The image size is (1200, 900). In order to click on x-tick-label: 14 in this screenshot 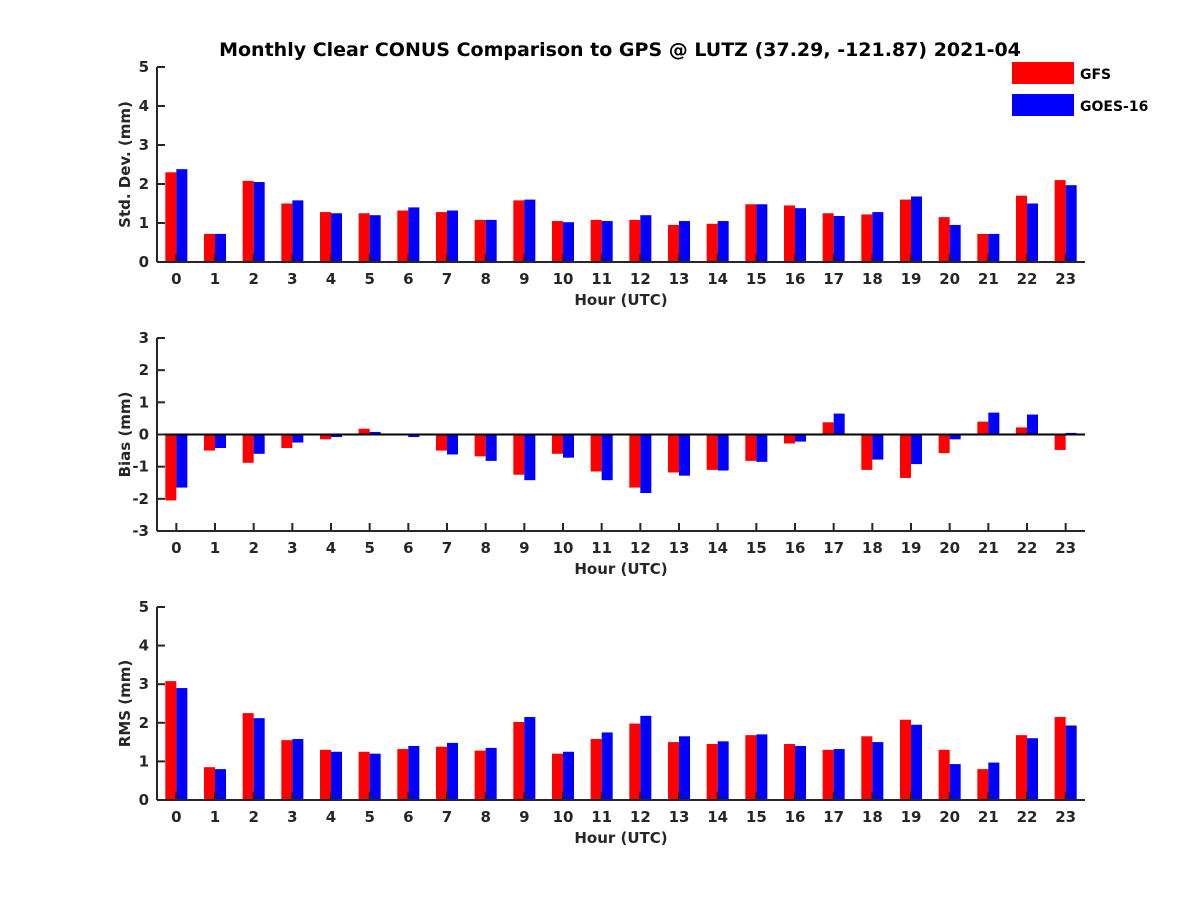, I will do `click(717, 548)`.